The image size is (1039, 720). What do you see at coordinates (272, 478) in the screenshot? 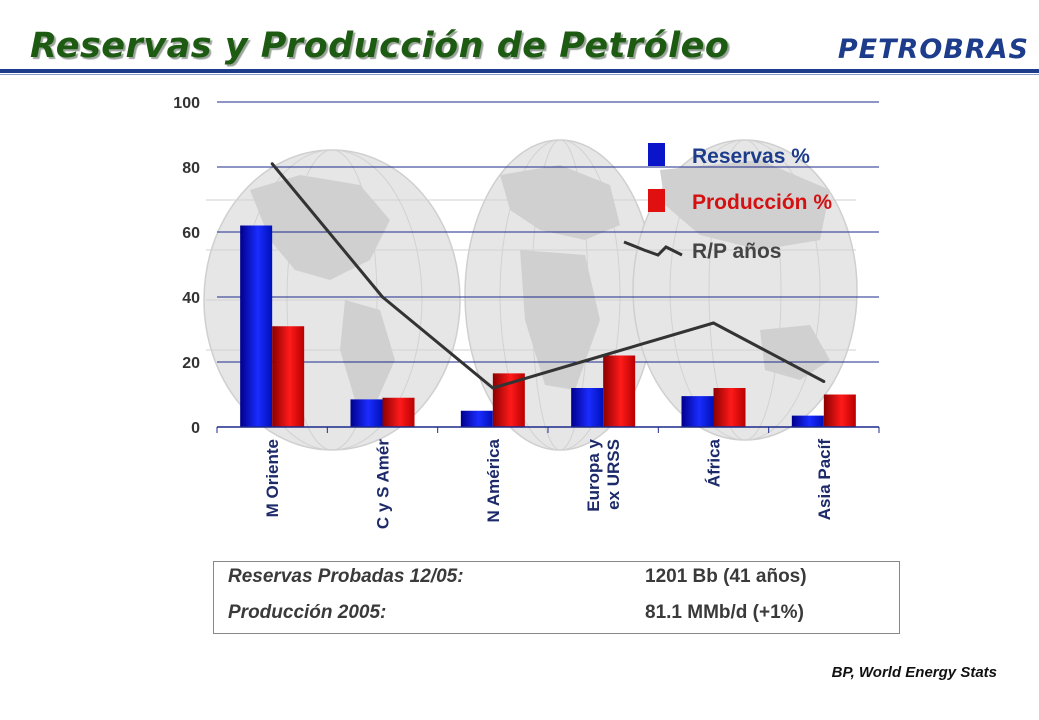
I see `x-category-label: M Oriente` at bounding box center [272, 478].